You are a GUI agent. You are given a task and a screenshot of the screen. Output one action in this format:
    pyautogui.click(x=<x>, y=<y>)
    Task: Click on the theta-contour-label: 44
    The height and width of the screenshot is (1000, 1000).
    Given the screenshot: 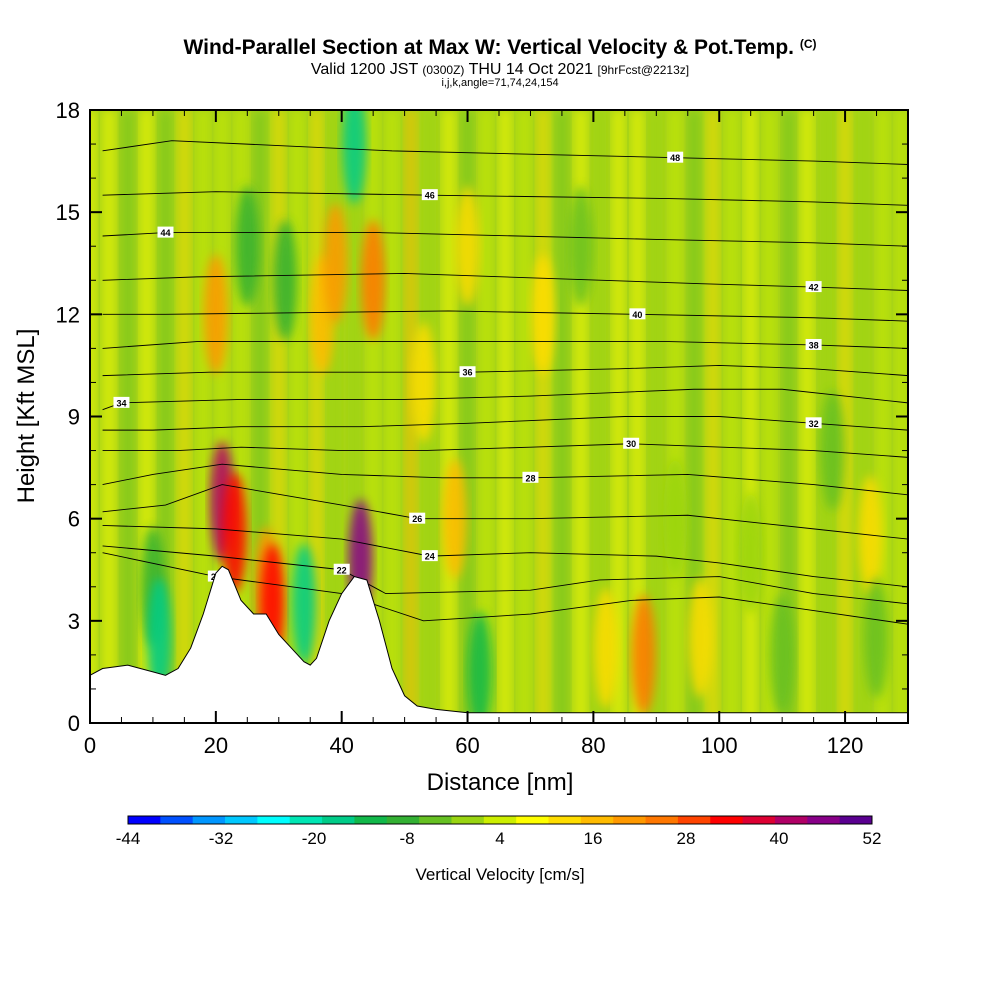 What is the action you would take?
    pyautogui.click(x=165, y=233)
    